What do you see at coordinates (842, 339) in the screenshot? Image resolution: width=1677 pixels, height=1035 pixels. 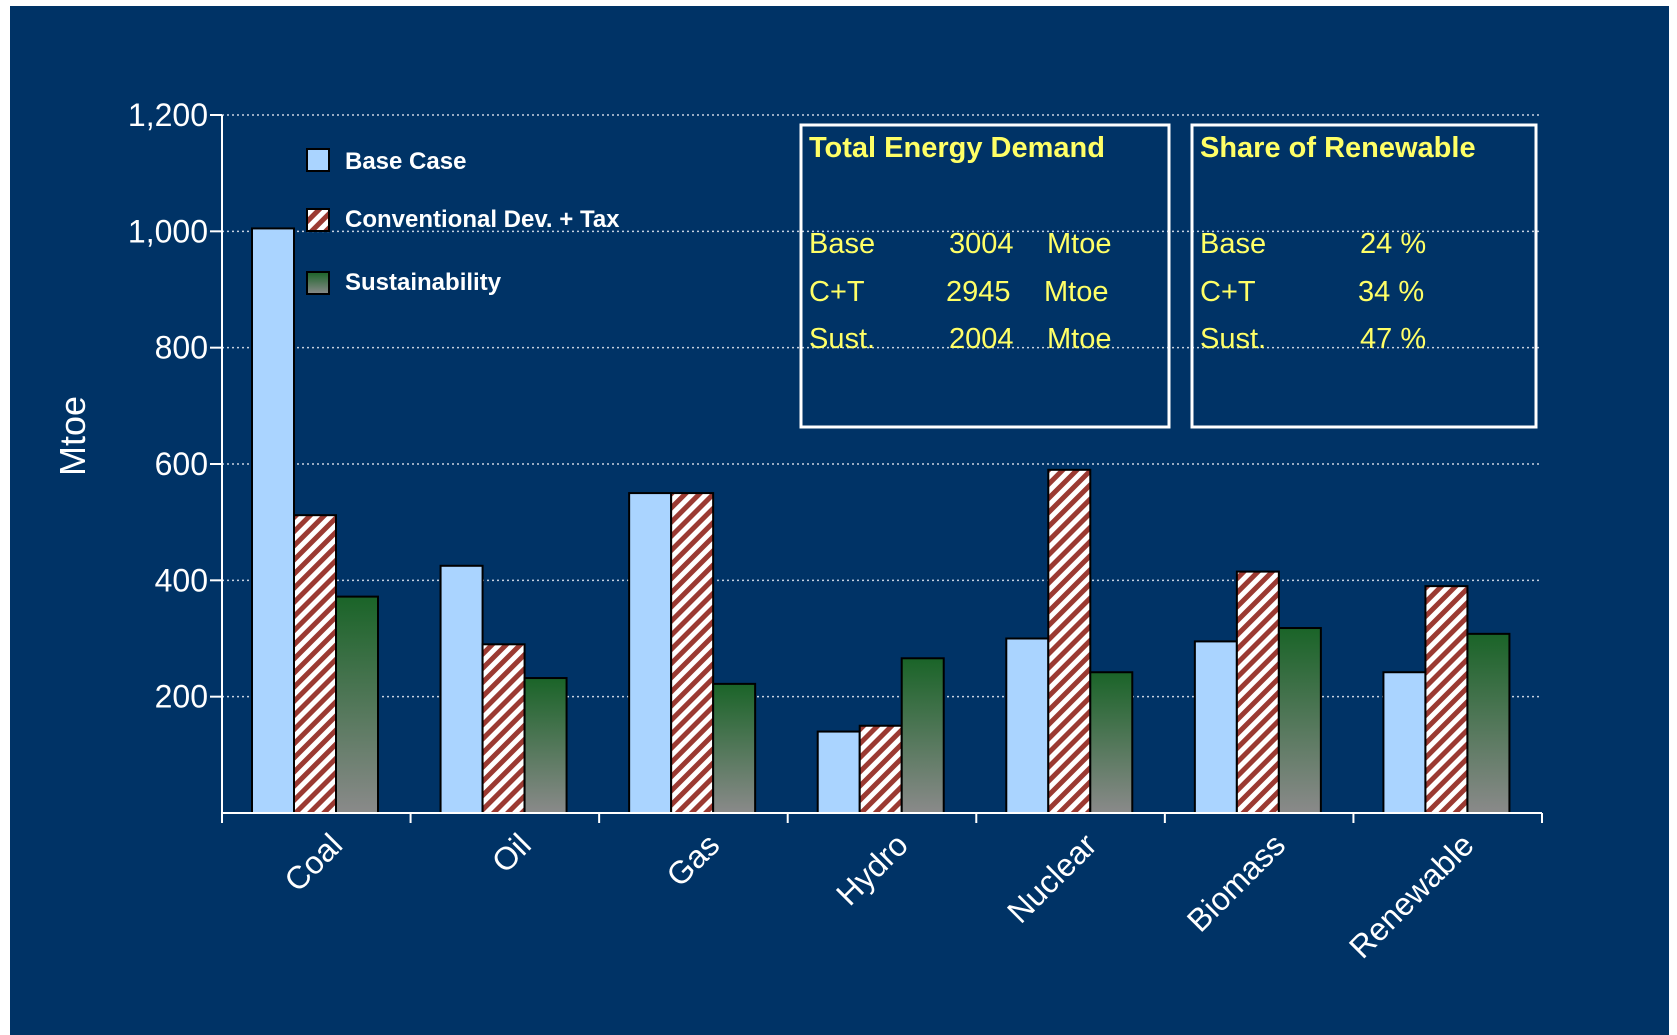 I see `demand-row-label: Sust.` at bounding box center [842, 339].